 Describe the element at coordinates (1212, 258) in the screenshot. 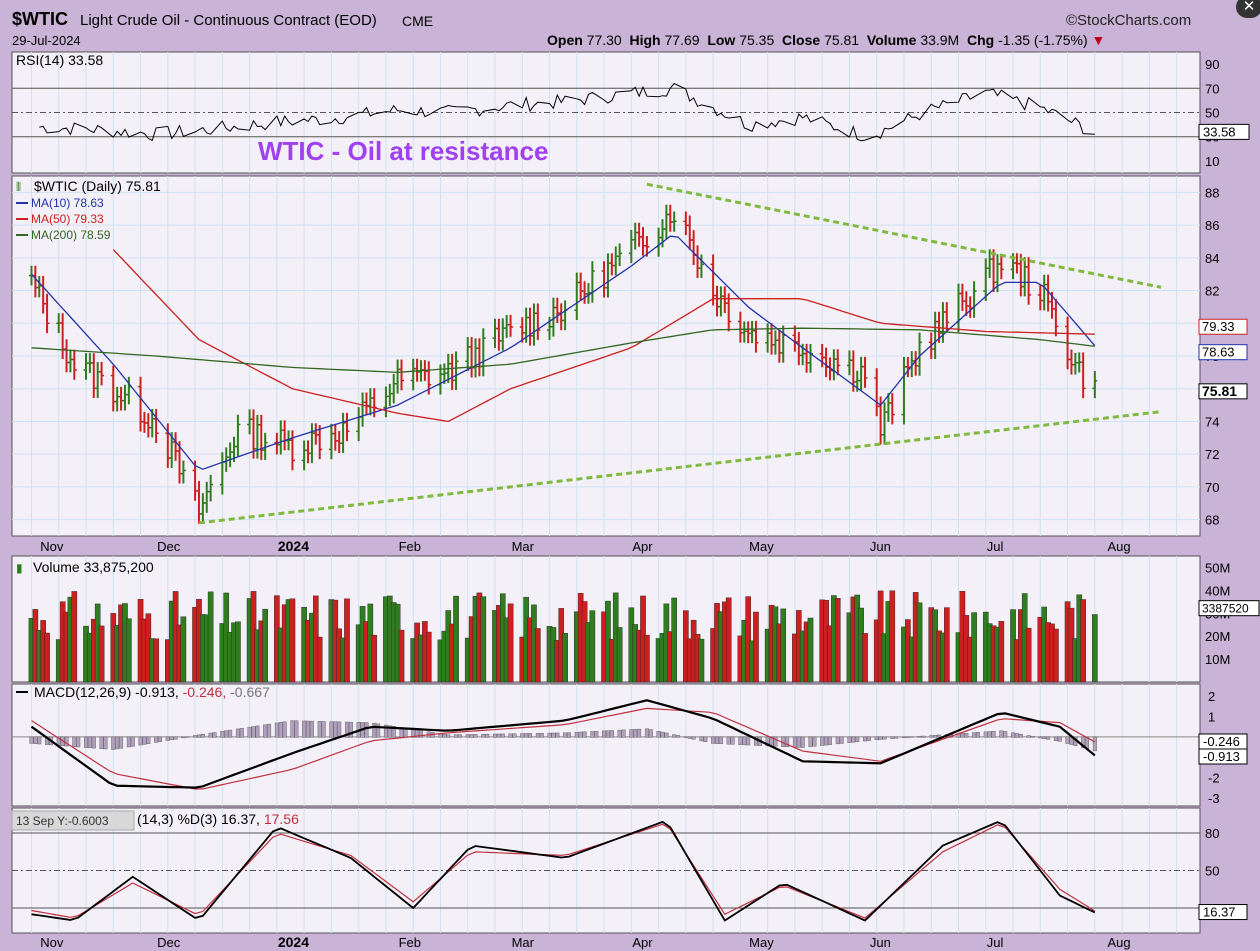

I see `price-y-tick: 84` at that location.